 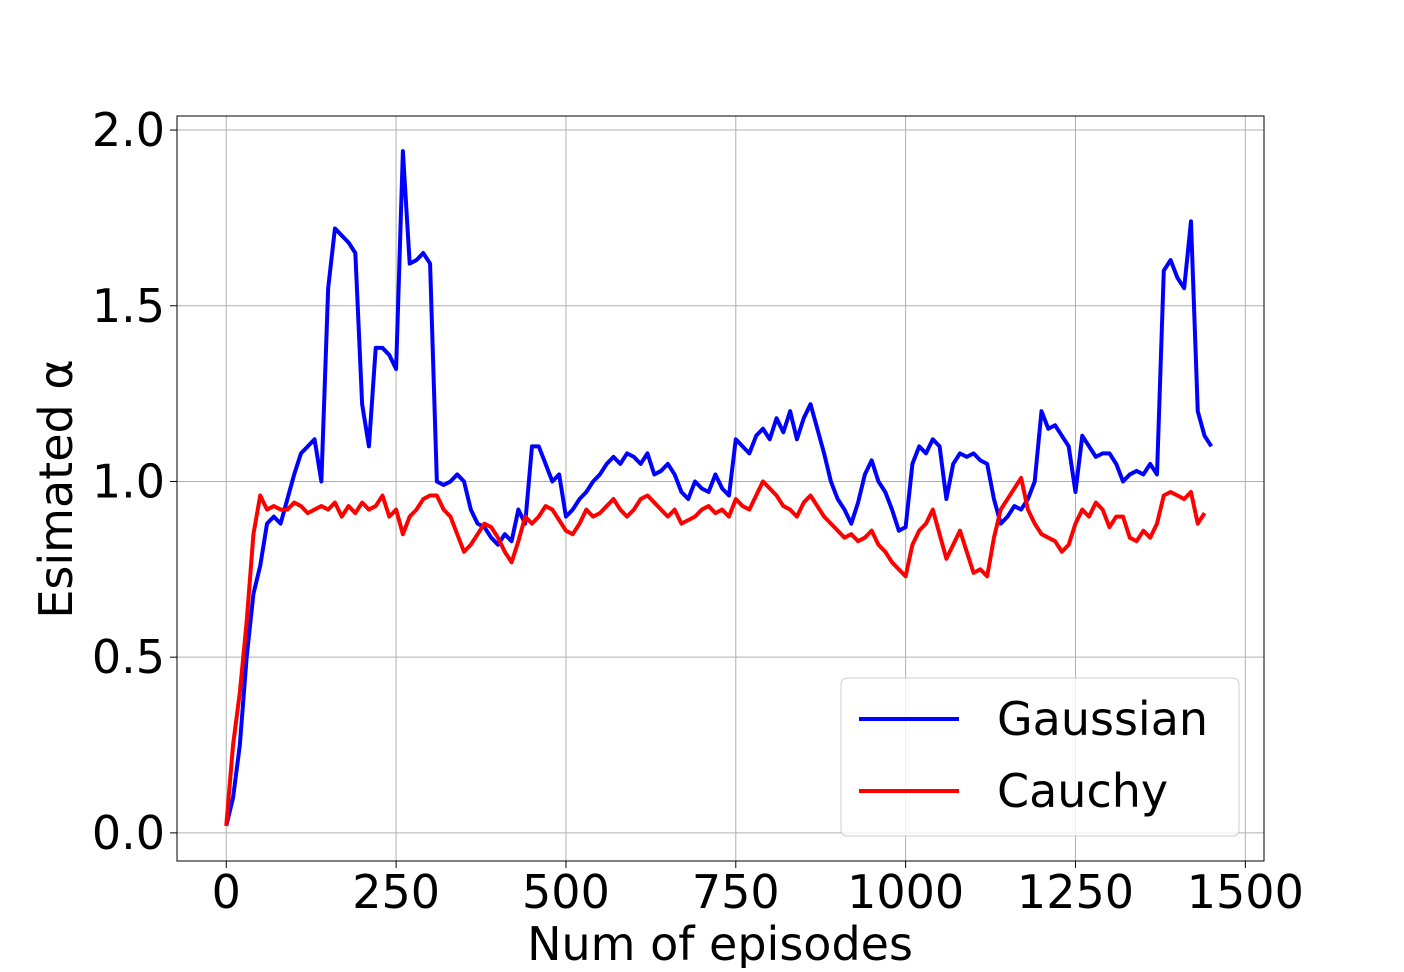 I want to click on x-tick-label: 1500, so click(x=1245, y=892).